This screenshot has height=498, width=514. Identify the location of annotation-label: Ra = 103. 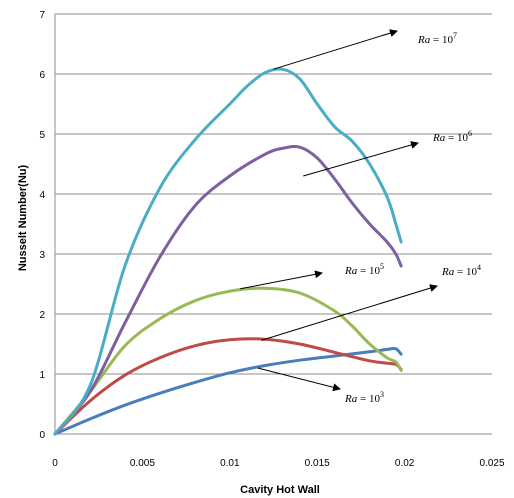
(364, 397).